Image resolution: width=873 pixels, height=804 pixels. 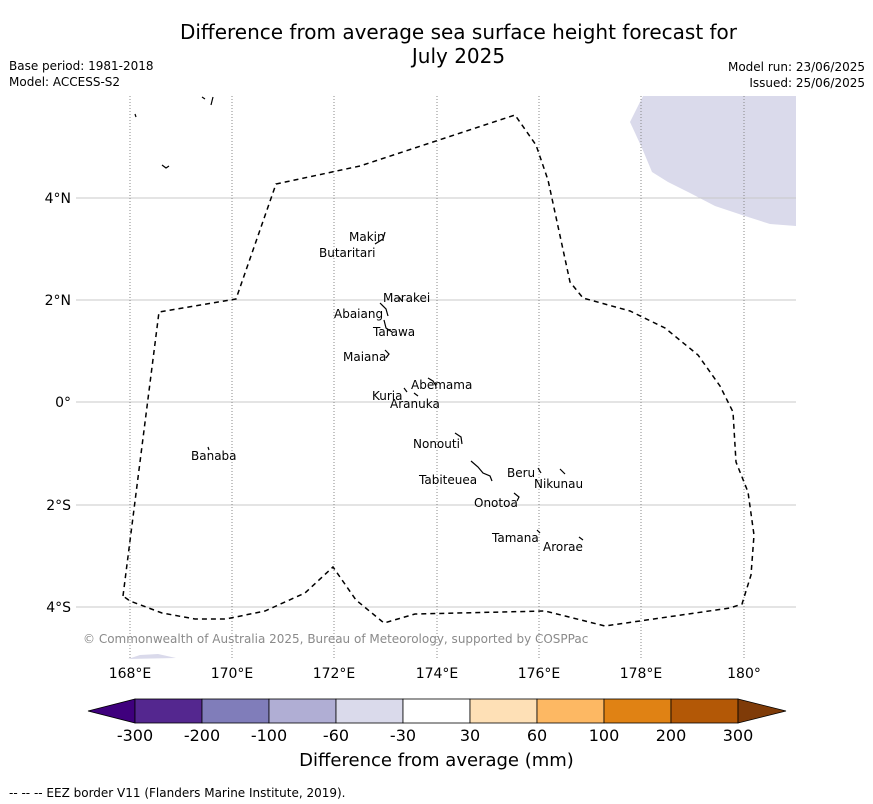 I want to click on place-label-marakei: Marakei, so click(x=406, y=298).